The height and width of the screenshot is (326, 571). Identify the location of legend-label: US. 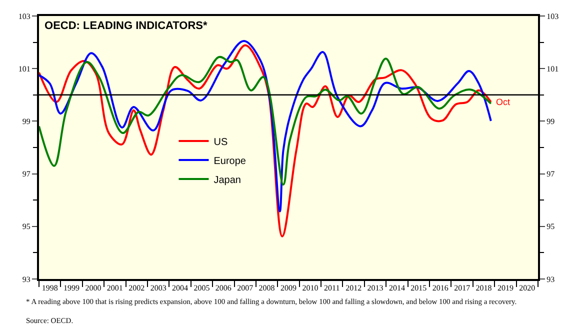
(221, 142).